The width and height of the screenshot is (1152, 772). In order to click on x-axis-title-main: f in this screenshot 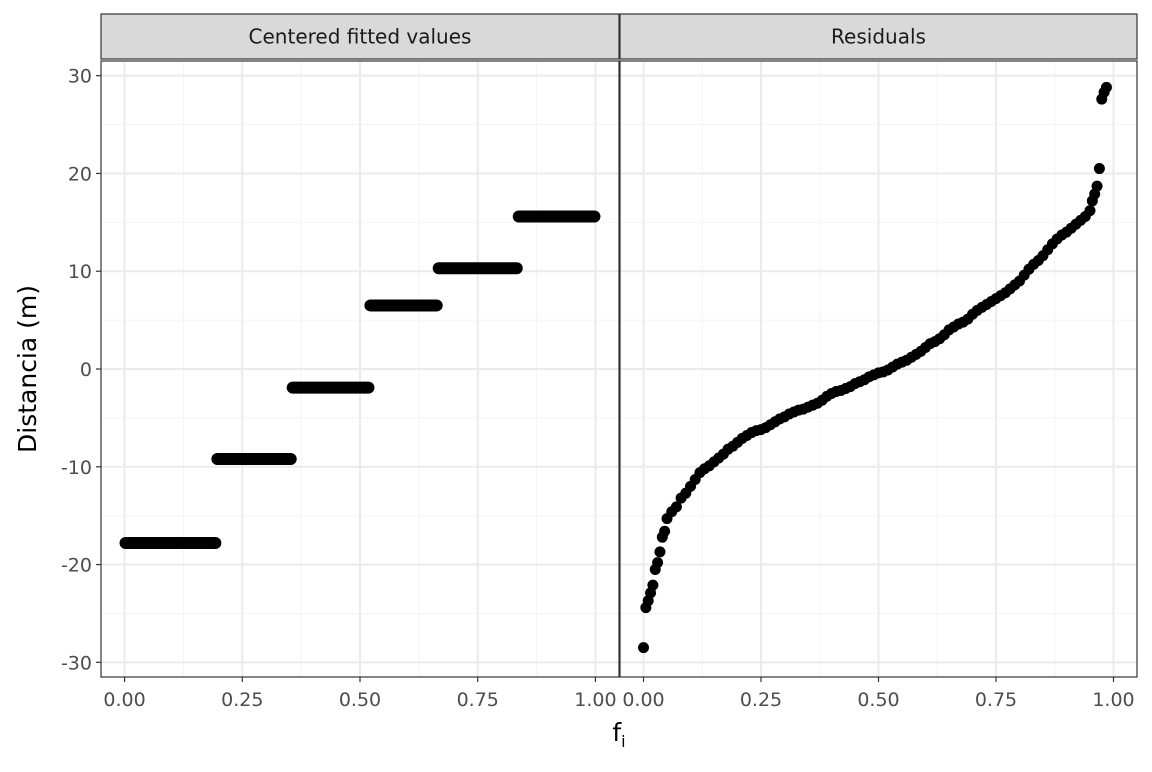, I will do `click(617, 732)`.